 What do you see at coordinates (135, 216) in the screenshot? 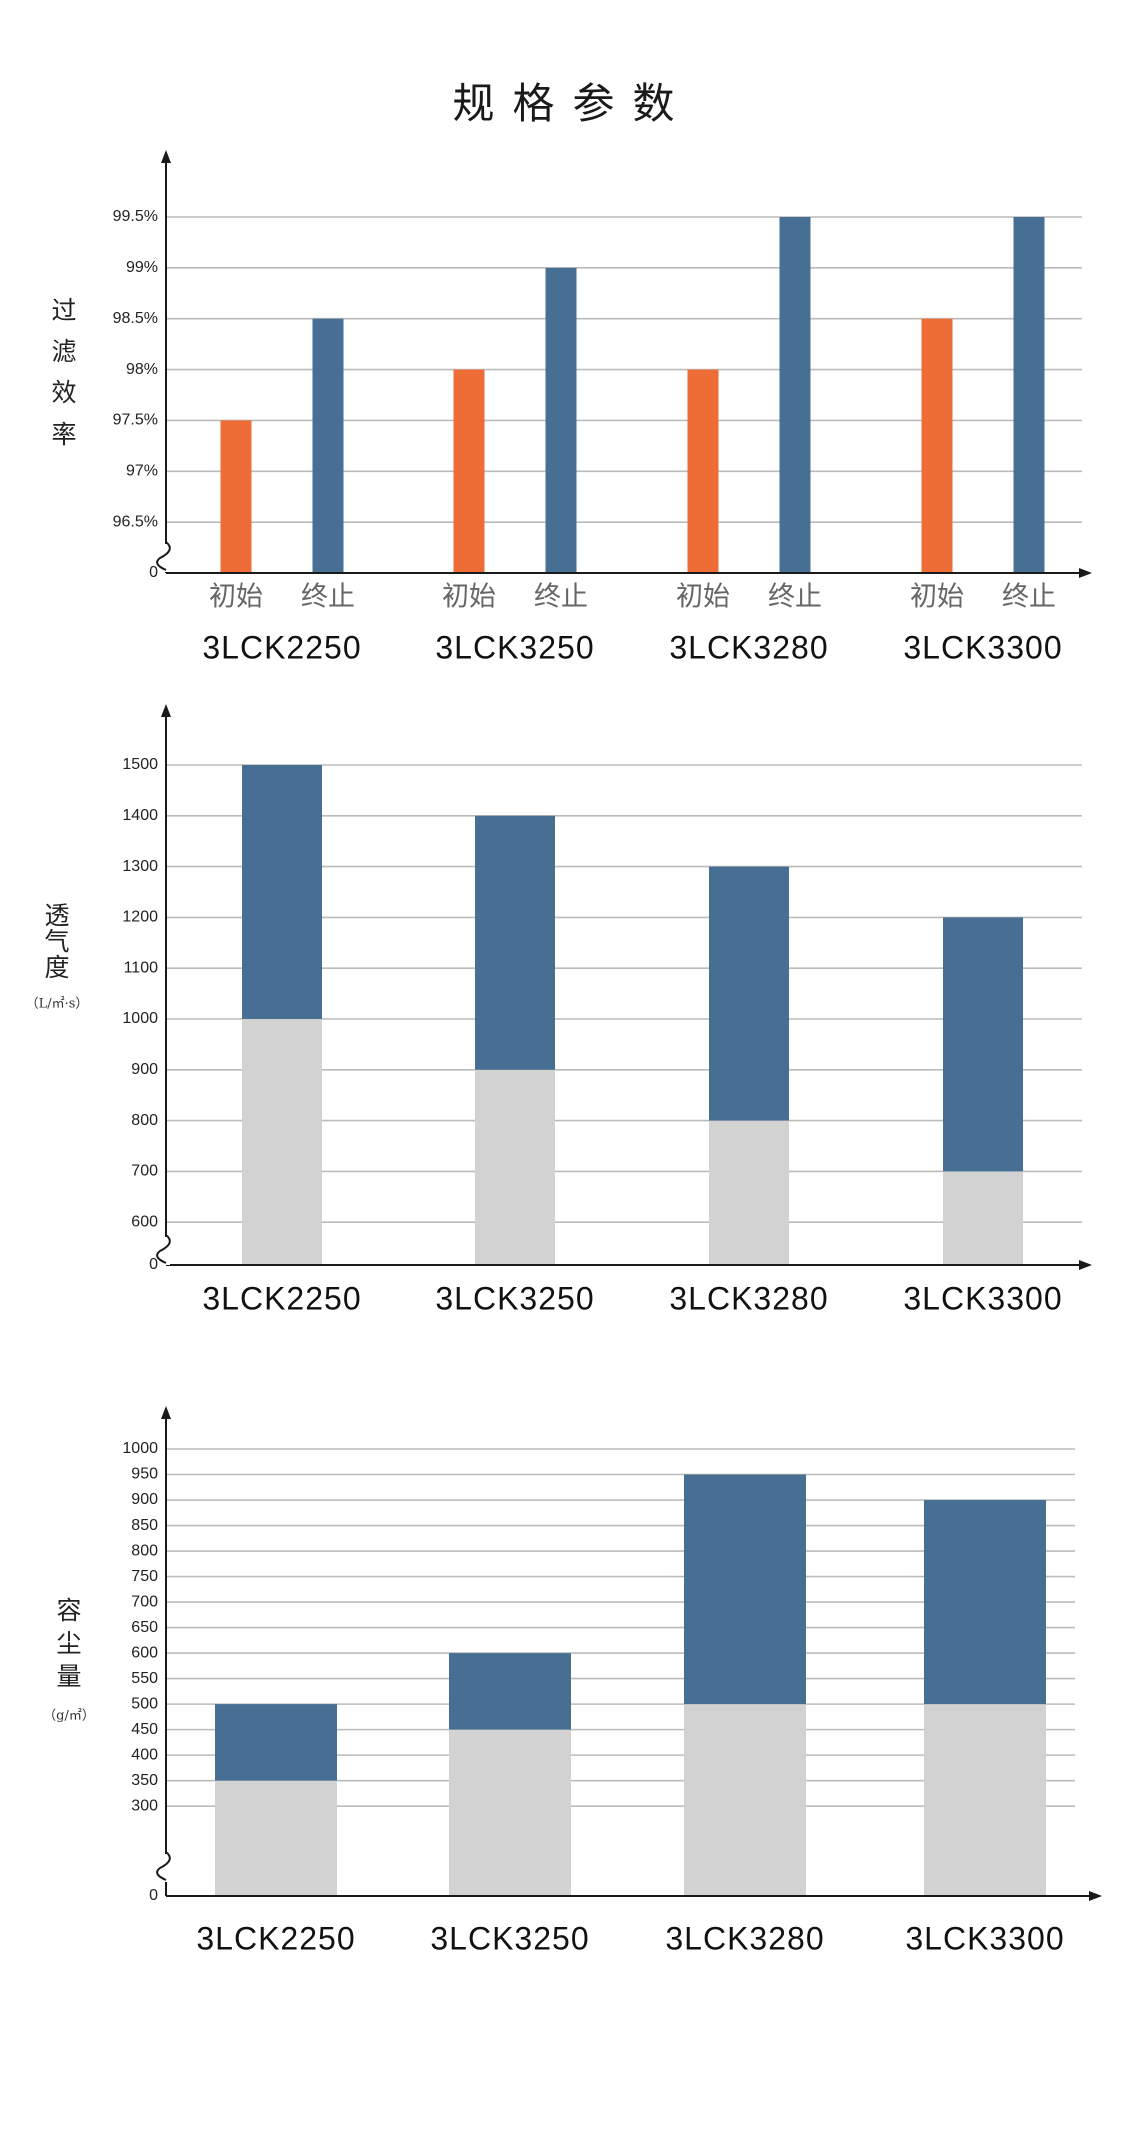
I see `y-tick-label: 99.5%` at bounding box center [135, 216].